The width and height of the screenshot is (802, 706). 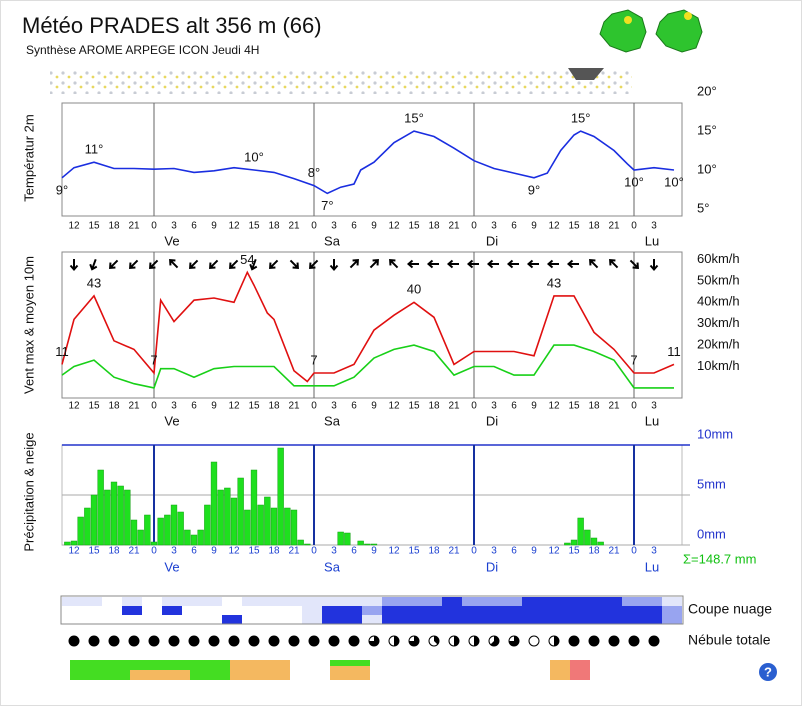 I want to click on y-tick-label: 40km/h, so click(x=718, y=301).